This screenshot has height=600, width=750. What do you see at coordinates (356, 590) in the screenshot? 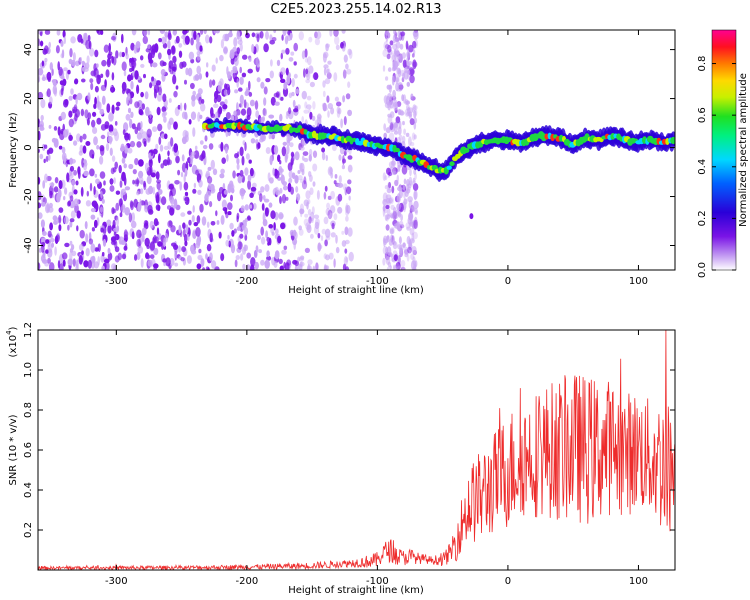
I see `snr-x-axis-label: Height of straight line (km)` at bounding box center [356, 590].